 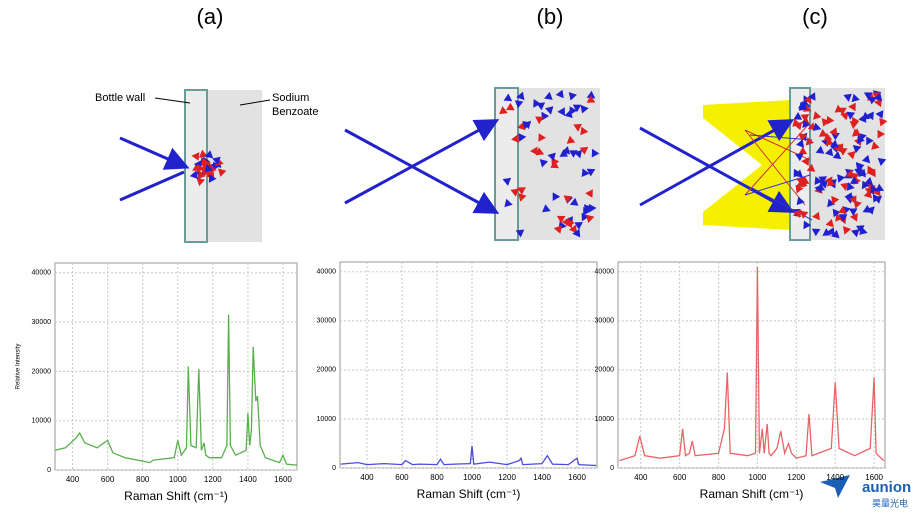 I want to click on x-tick-label: 1600, so click(x=283, y=479).